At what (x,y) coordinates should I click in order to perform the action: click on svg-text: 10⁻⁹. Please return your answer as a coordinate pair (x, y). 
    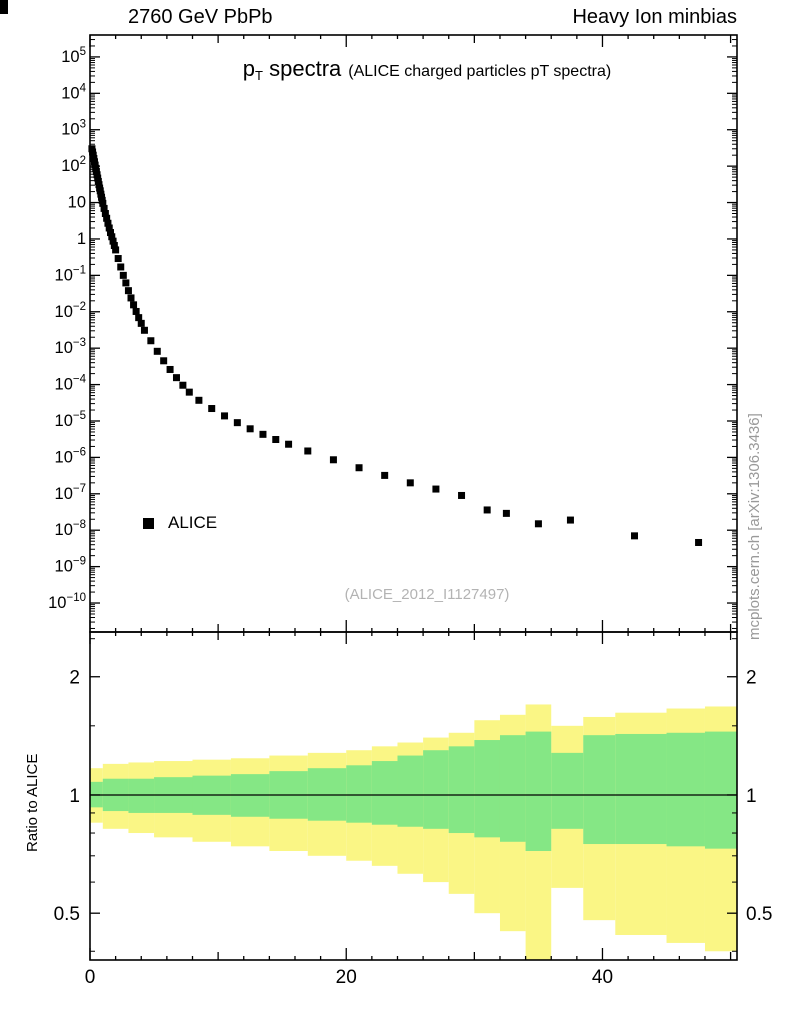
    Looking at the image, I should click on (70, 566).